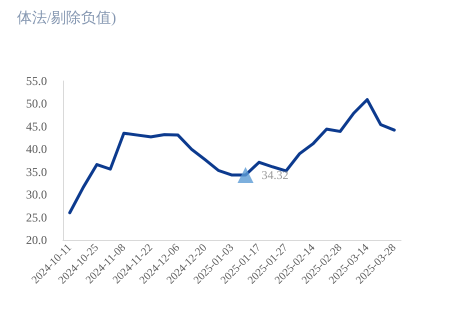  I want to click on y-tick-label: 30.0, so click(36, 195).